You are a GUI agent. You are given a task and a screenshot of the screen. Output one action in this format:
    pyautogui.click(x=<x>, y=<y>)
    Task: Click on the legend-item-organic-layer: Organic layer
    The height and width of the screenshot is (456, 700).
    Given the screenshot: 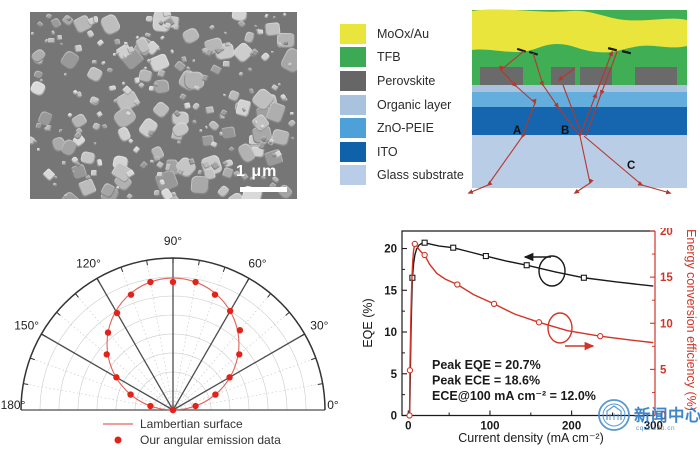 What is the action you would take?
    pyautogui.click(x=405, y=105)
    